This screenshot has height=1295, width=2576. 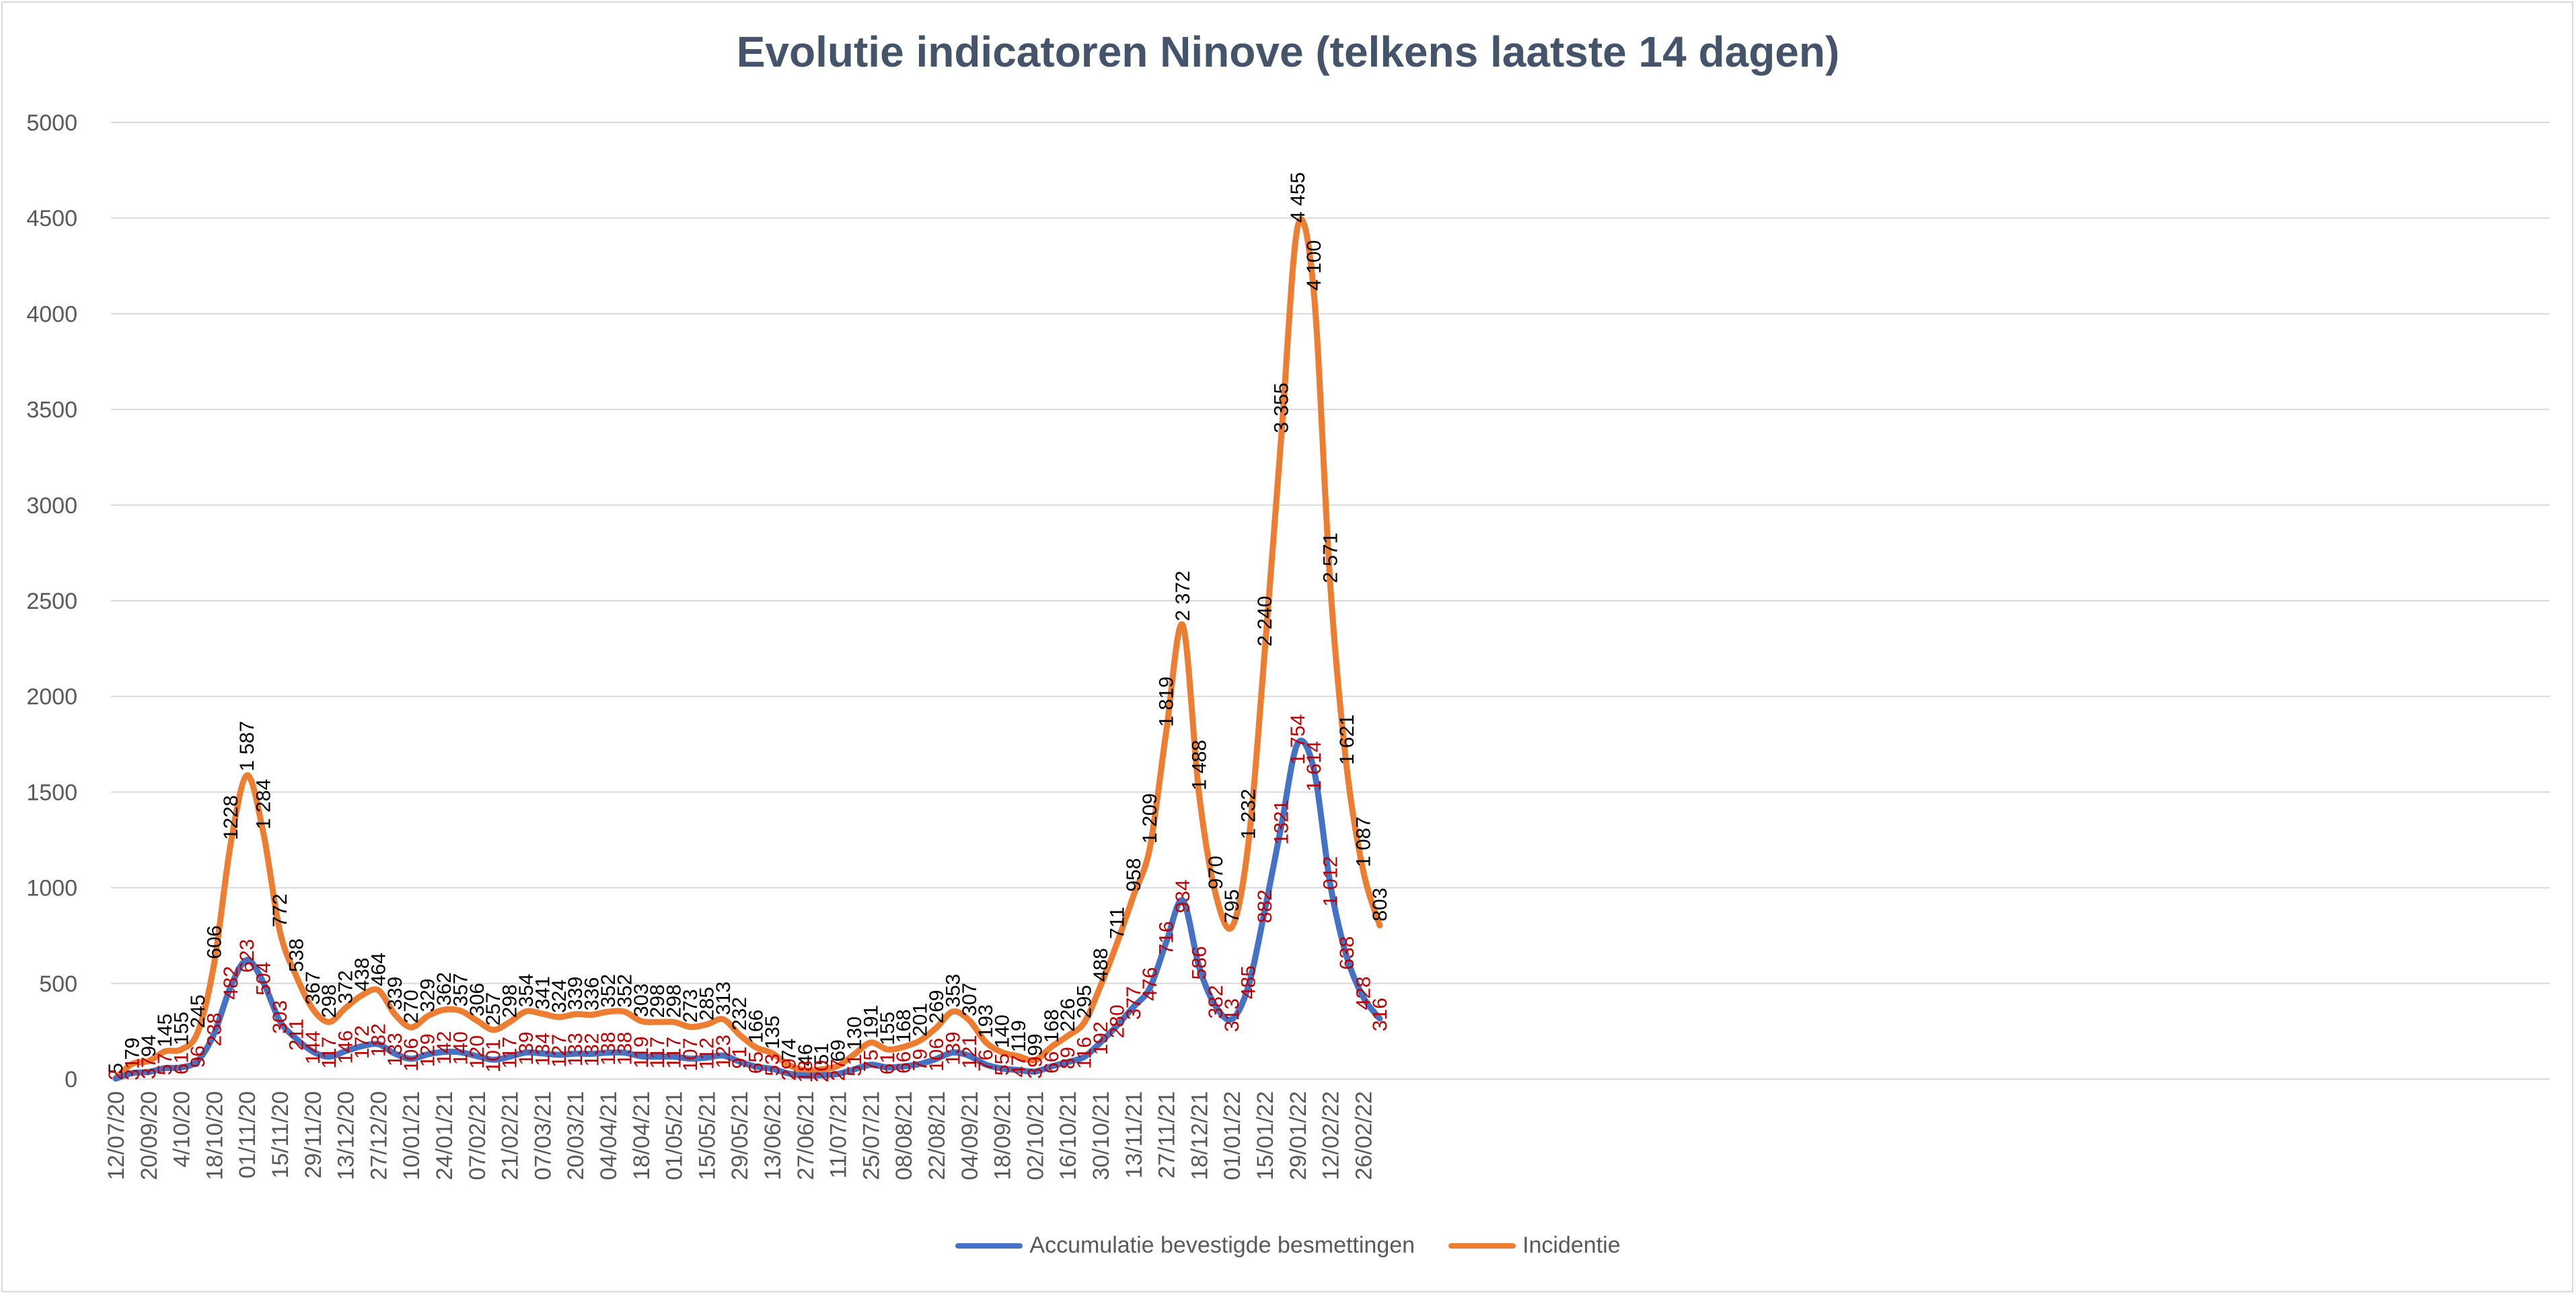 What do you see at coordinates (1347, 739) in the screenshot?
I see `data-label-incidentie: 1 621` at bounding box center [1347, 739].